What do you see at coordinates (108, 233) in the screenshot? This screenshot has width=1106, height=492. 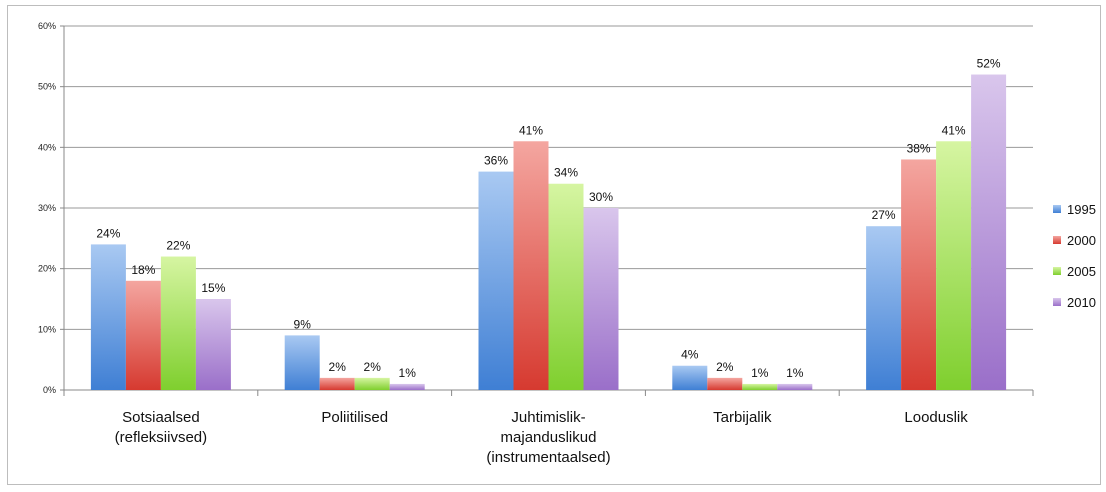 I see `data-label: 24%` at bounding box center [108, 233].